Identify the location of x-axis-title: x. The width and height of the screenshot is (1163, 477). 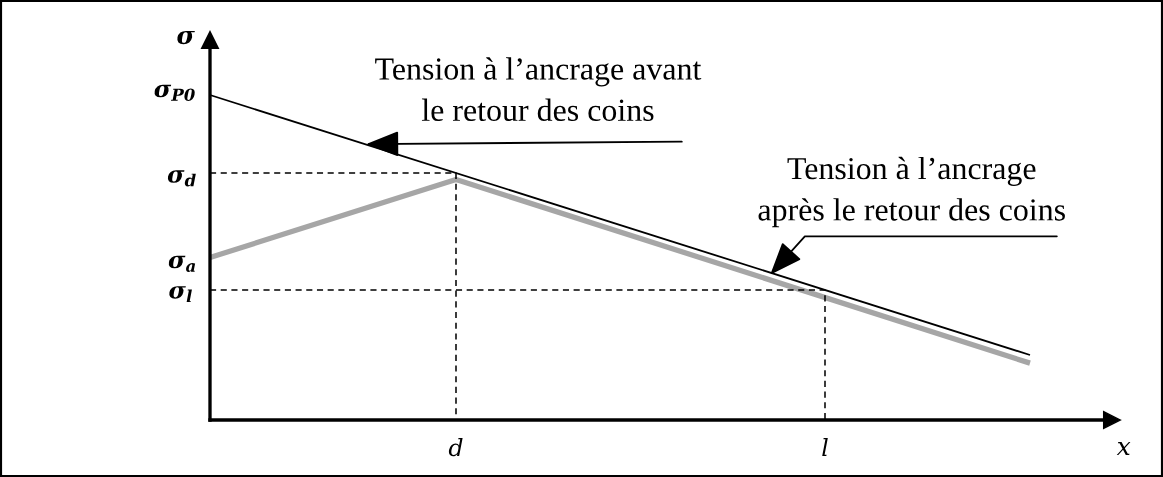
(1123, 449).